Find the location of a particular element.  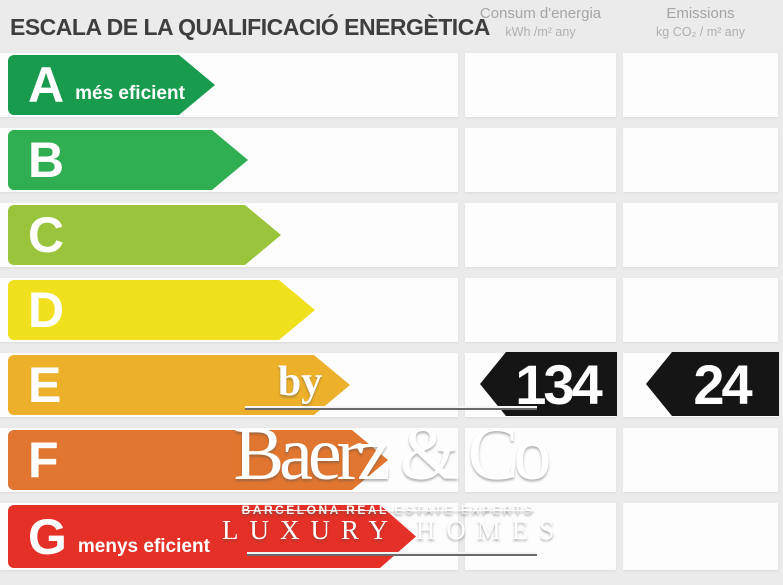

grade-e-arrow: E is located at coordinates (179, 385).